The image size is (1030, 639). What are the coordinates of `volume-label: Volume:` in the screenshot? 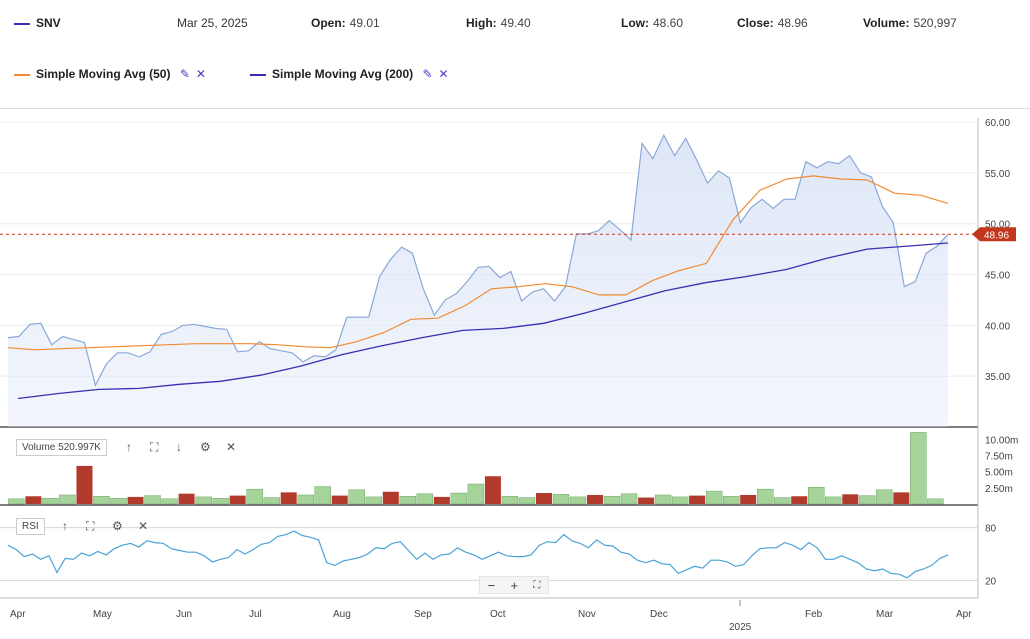 It's located at (886, 23).